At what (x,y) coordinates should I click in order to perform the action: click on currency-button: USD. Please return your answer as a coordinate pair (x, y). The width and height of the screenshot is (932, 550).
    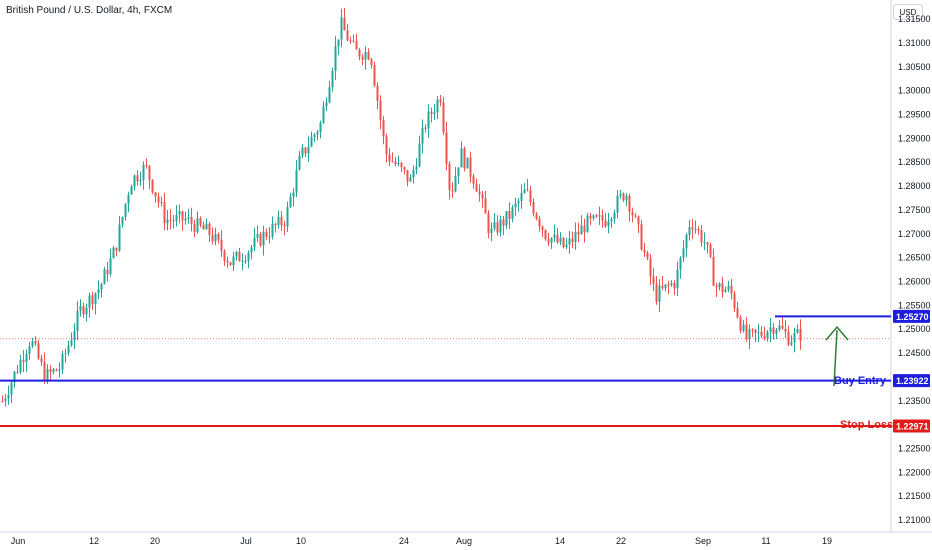
    Looking at the image, I should click on (908, 12).